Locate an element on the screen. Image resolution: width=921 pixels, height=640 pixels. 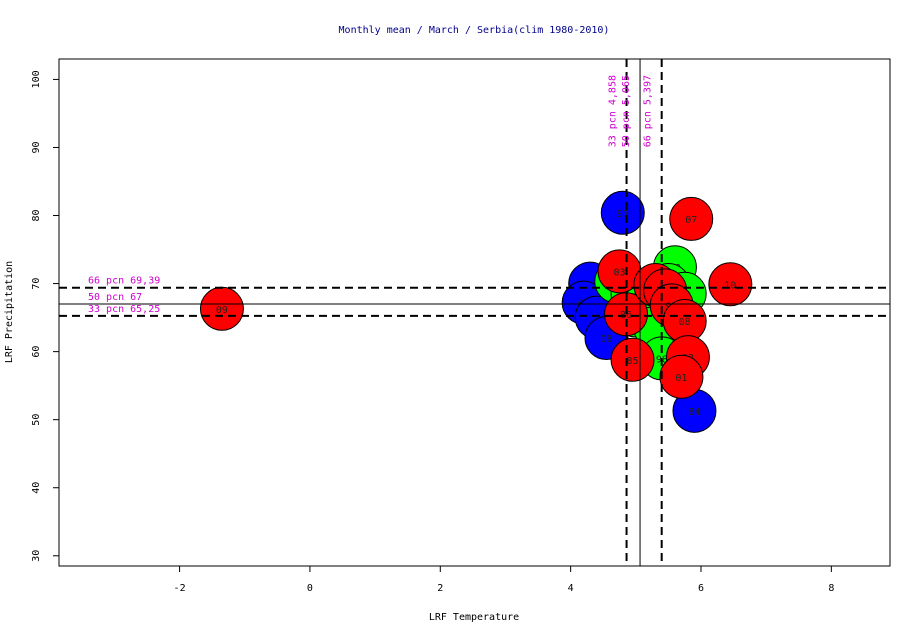
x-tick-label: 2 is located at coordinates (440, 588).